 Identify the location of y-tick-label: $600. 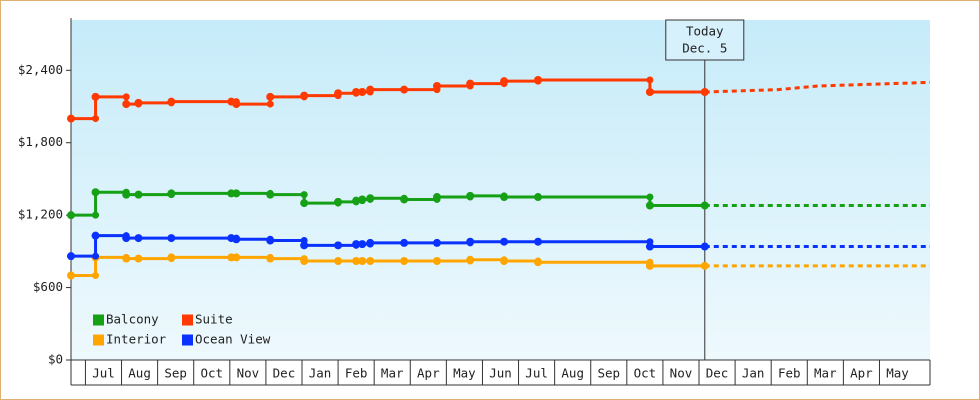
(48, 286).